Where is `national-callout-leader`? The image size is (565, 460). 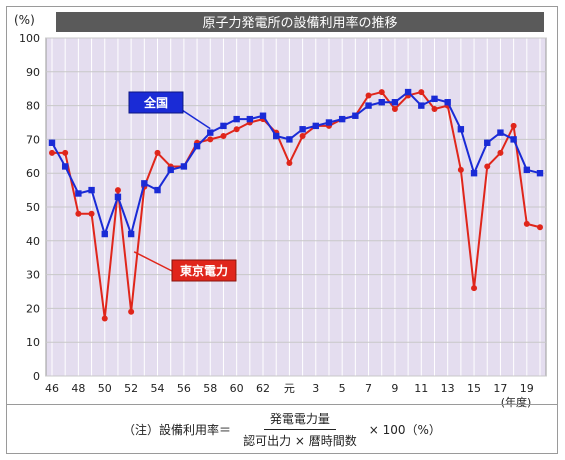 national-callout-leader is located at coordinates (196, 119).